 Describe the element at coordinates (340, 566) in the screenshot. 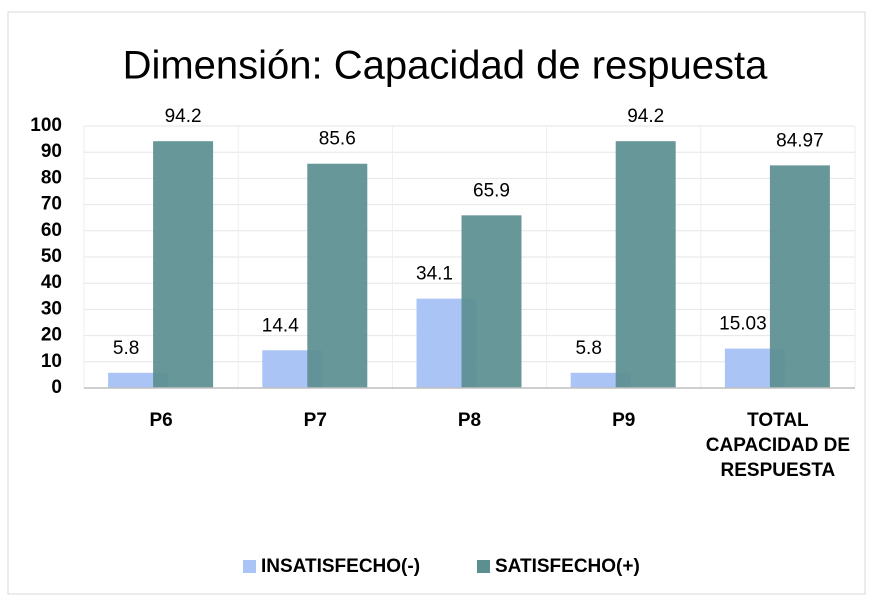

I see `legend-label: INSATISFECHO(-)` at that location.